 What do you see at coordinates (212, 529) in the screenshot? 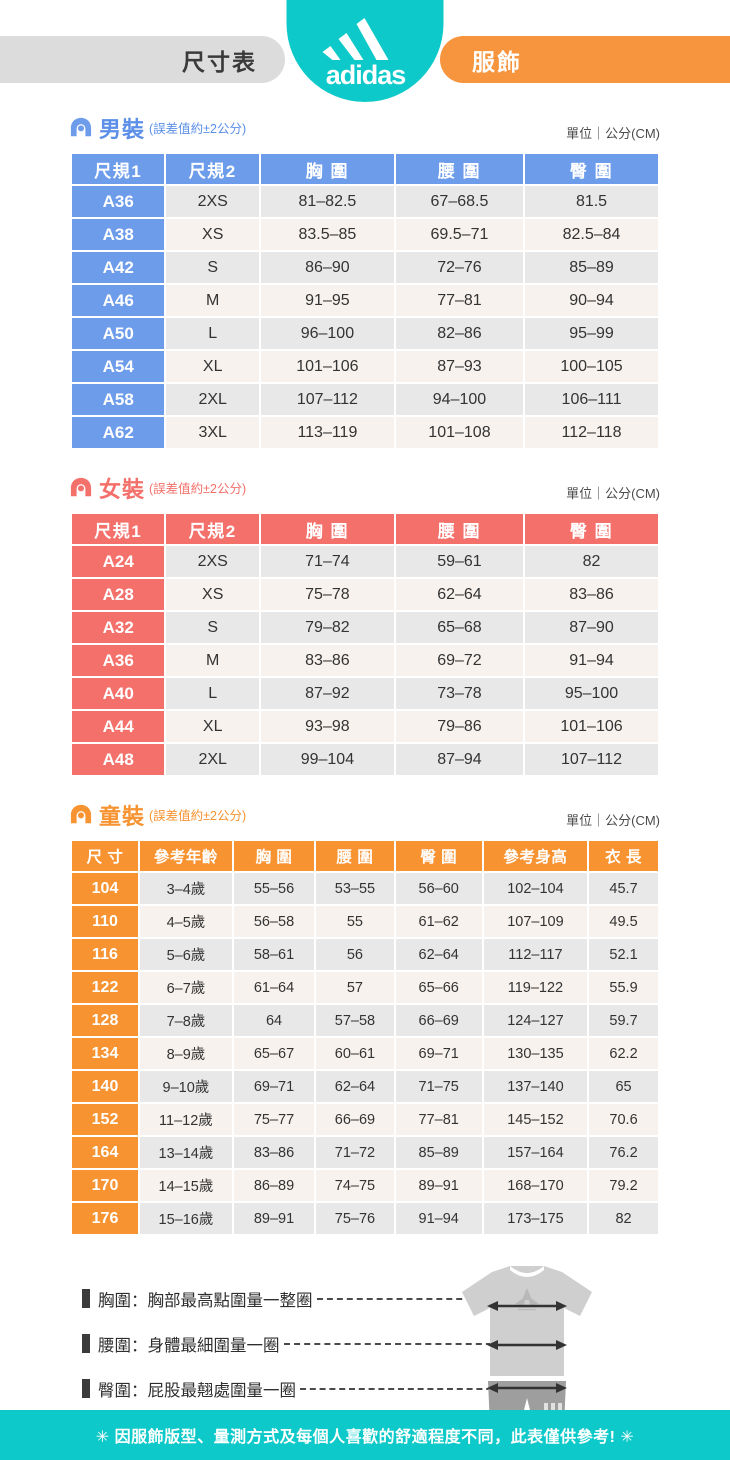
I see `column-header-1: 尺規2` at bounding box center [212, 529].